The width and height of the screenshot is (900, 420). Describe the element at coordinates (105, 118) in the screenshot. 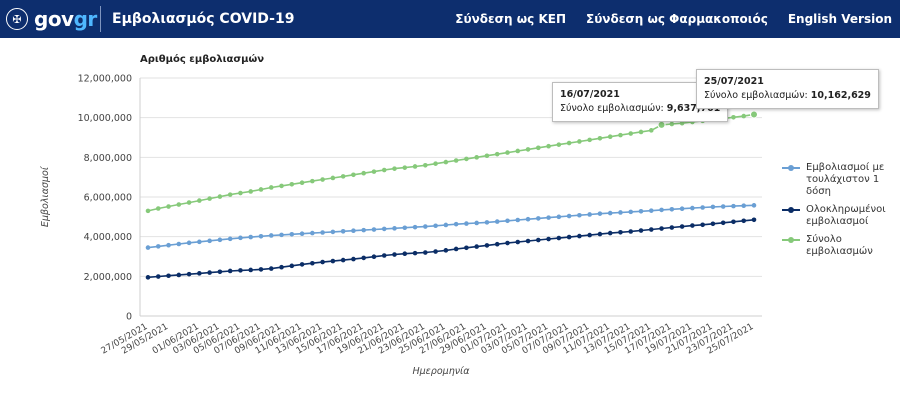

I see `y-tick-label: 10,000,000` at that location.